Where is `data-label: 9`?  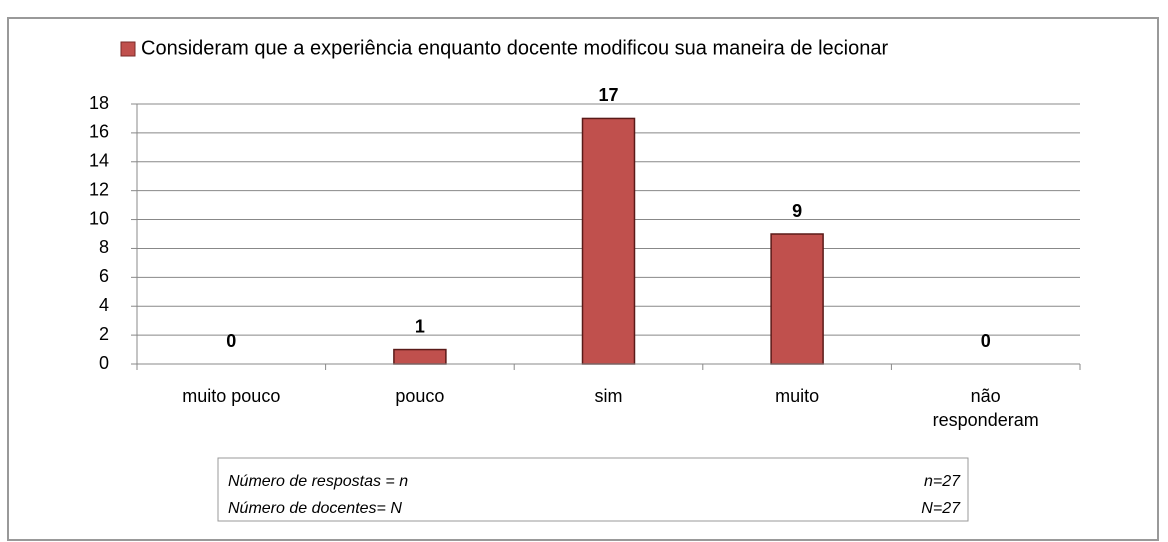
data-label: 9 is located at coordinates (797, 211).